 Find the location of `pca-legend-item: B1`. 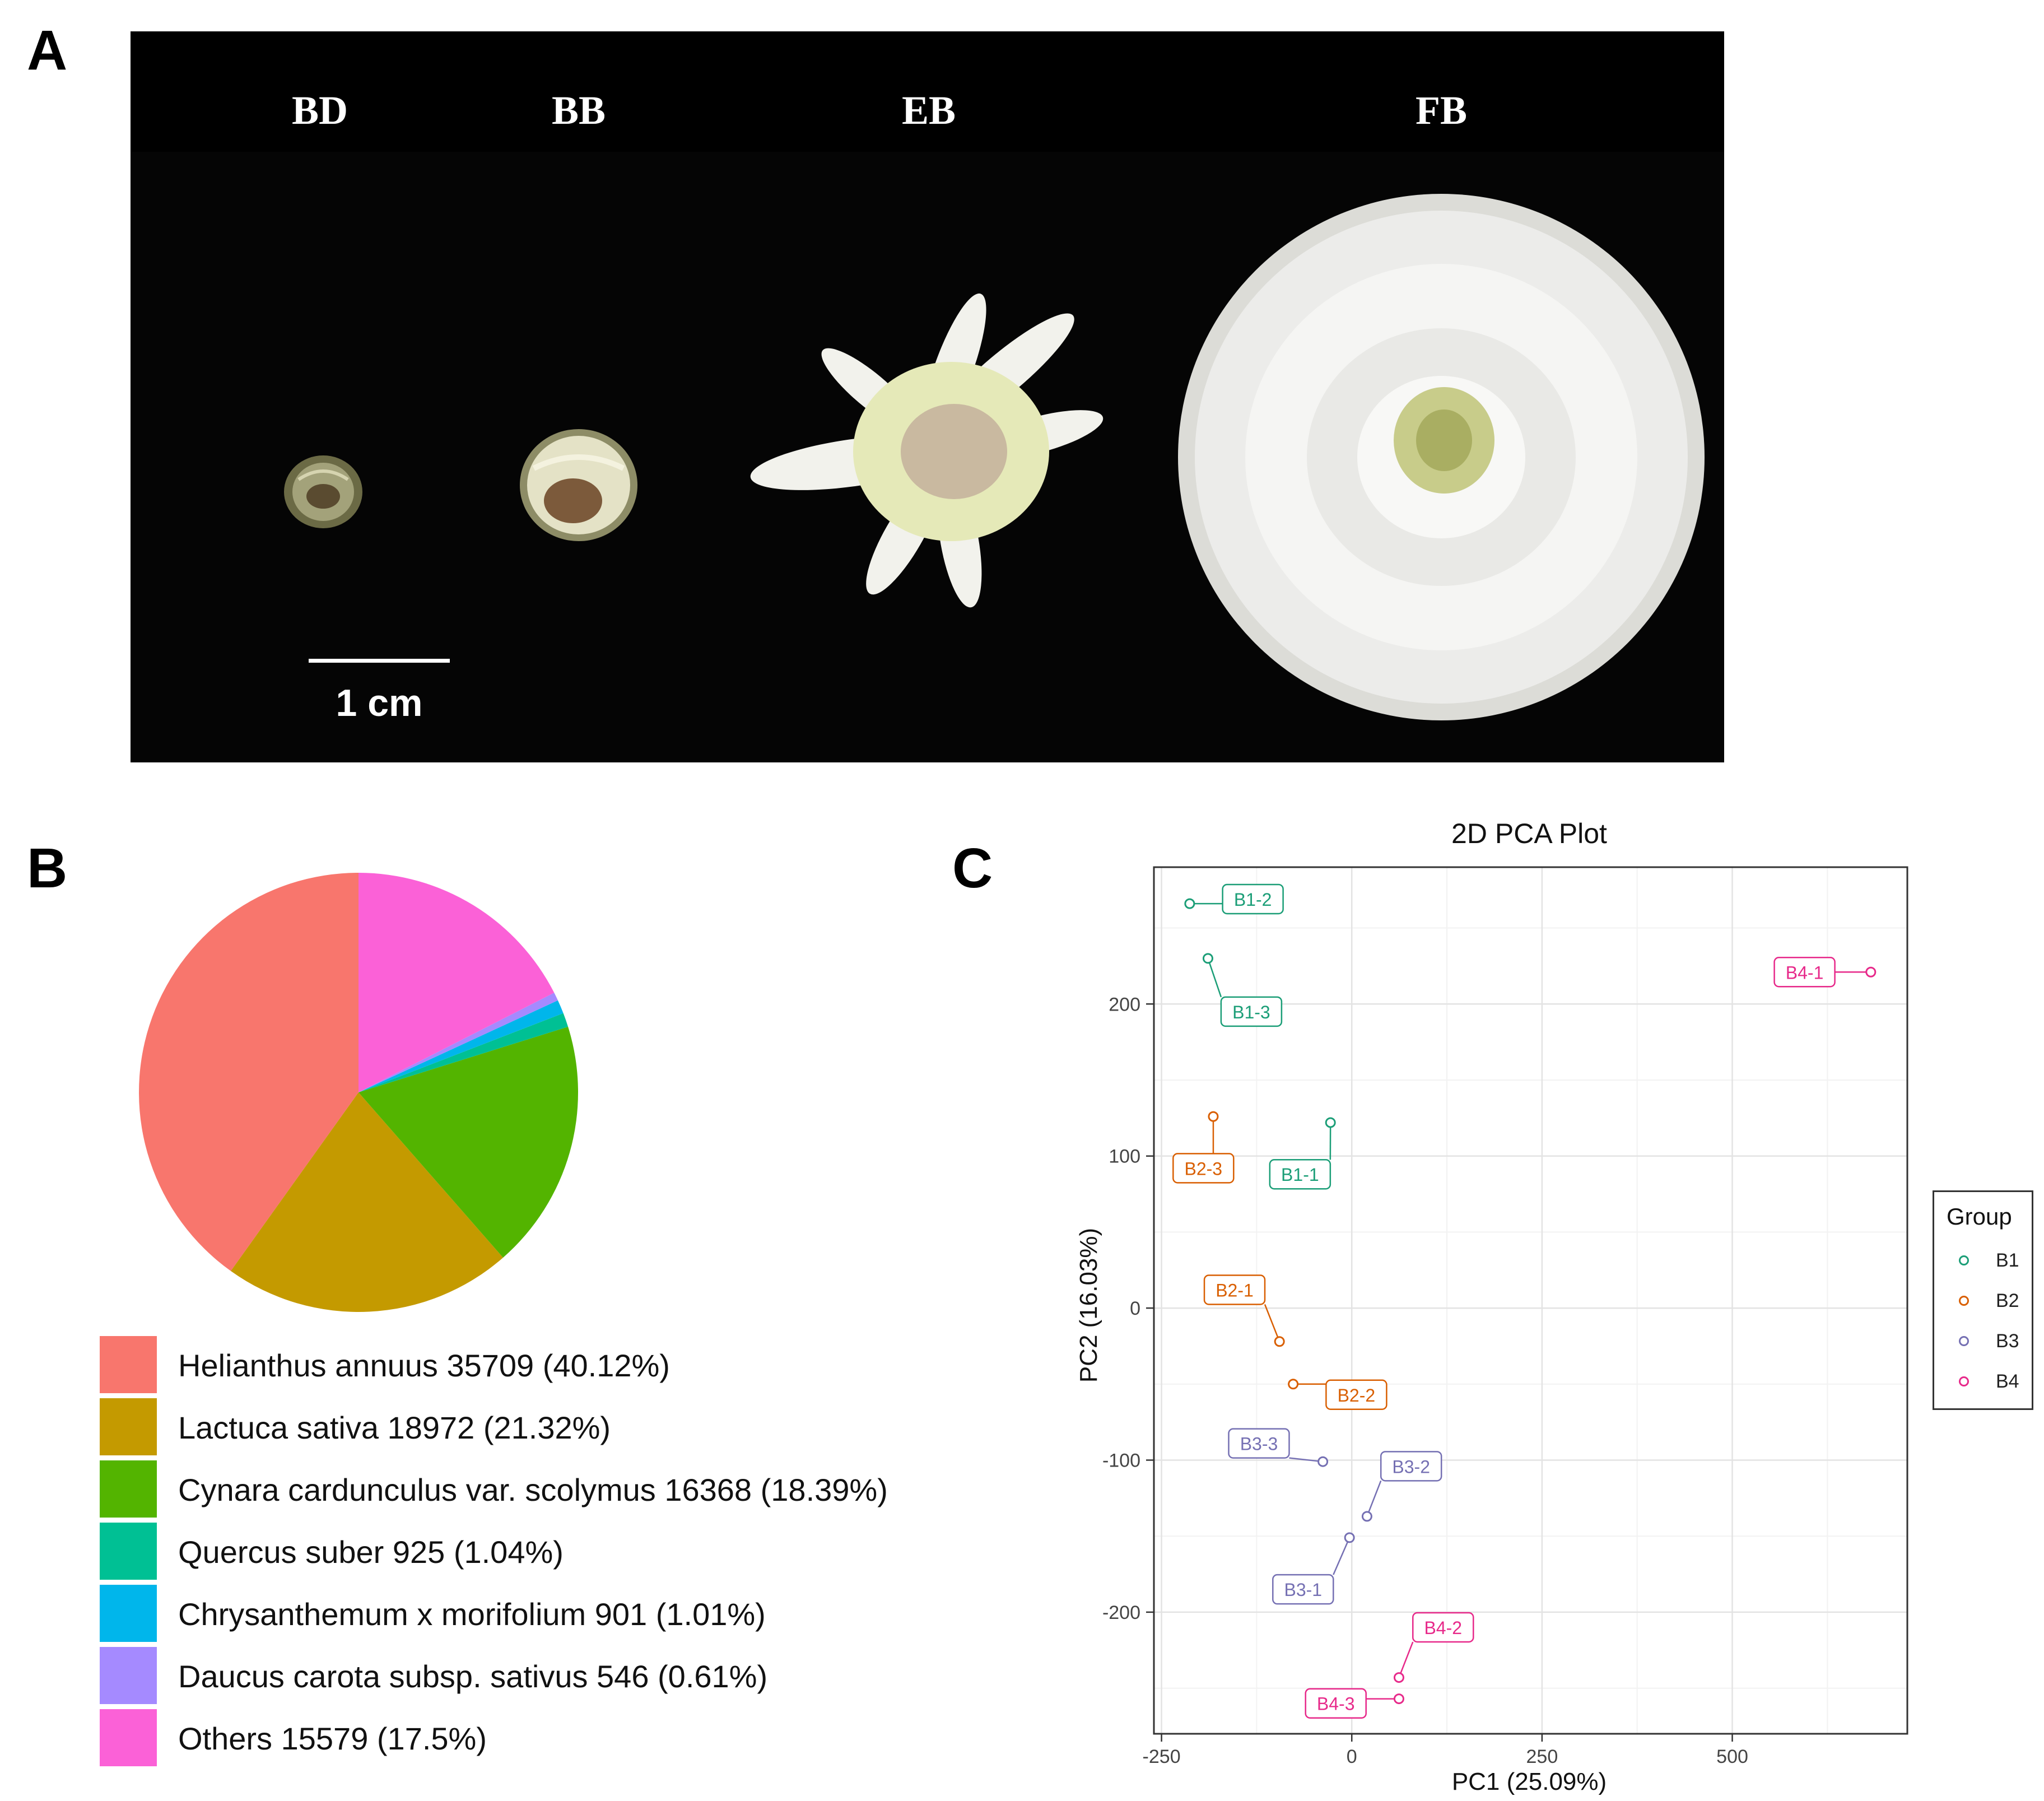

pca-legend-item: B1 is located at coordinates (1984, 1262).